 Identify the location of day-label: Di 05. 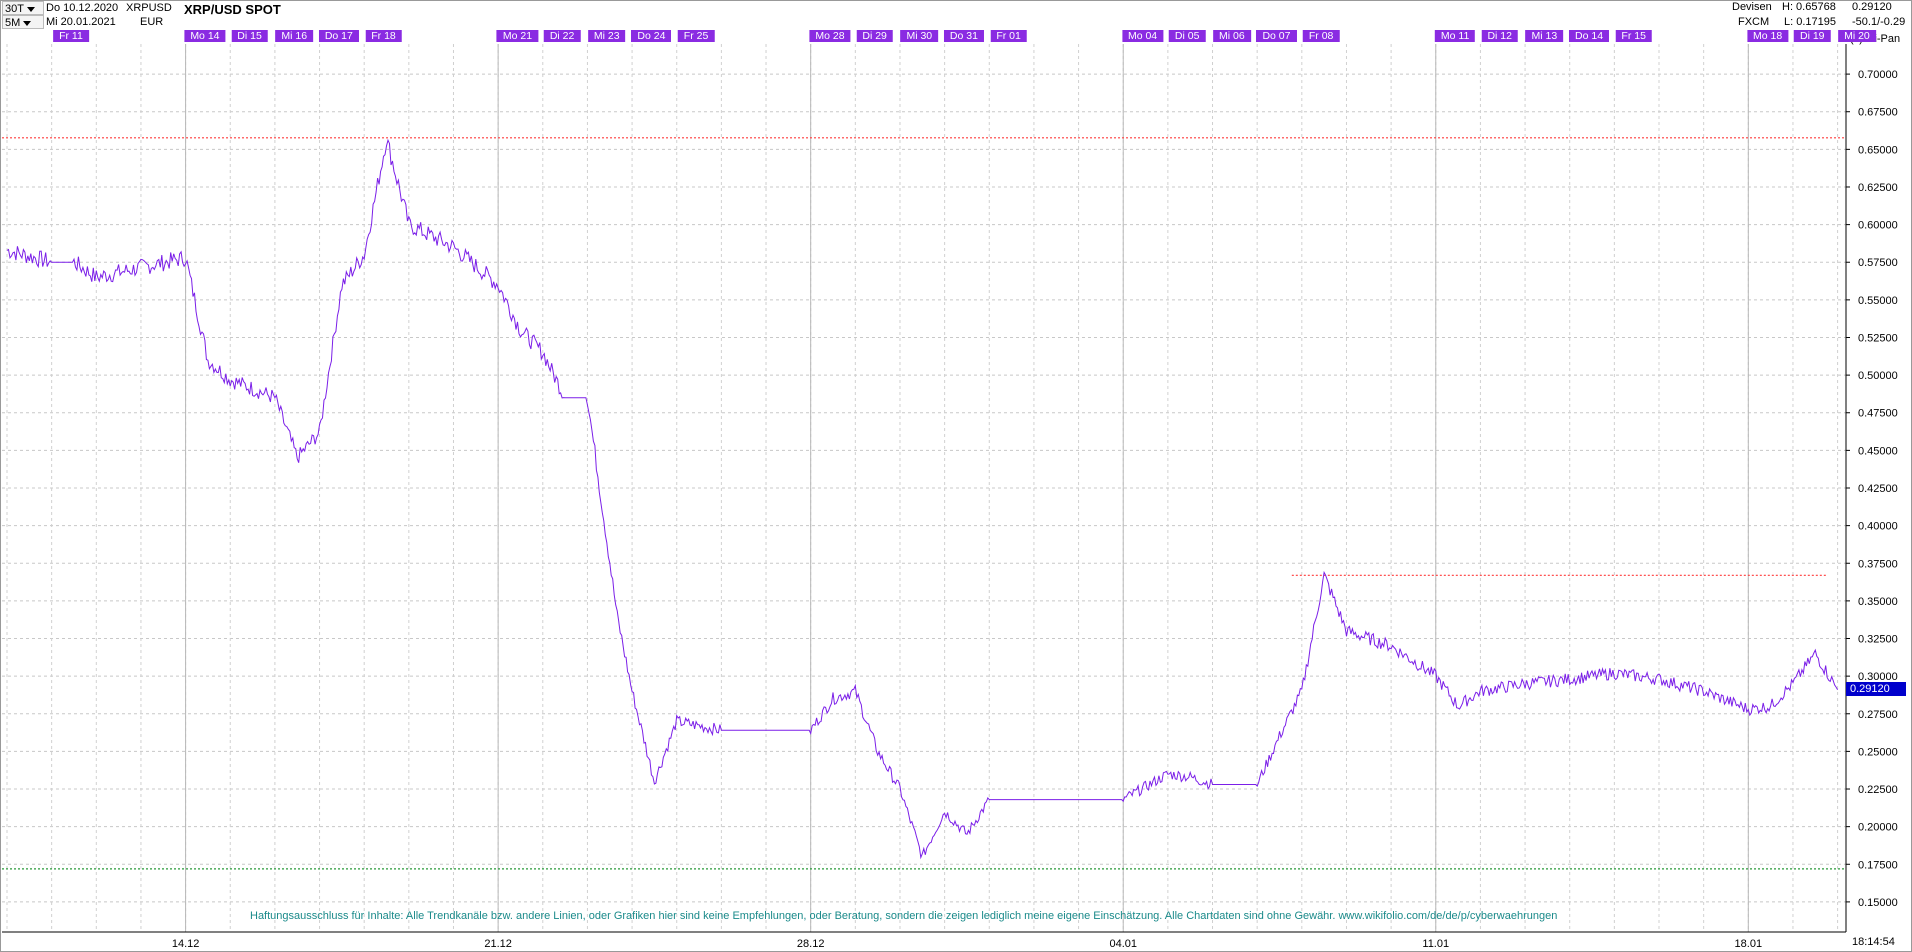
(1187, 36).